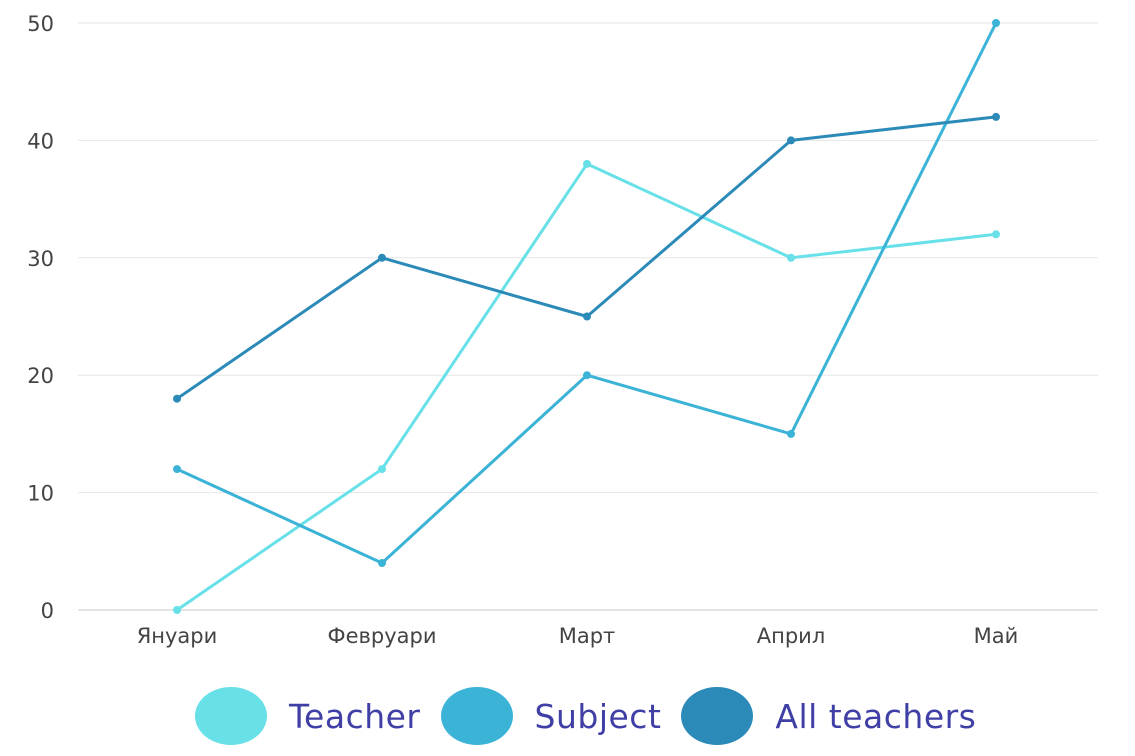 Image resolution: width=1135 pixels, height=756 pixels. I want to click on legend-item-teacher: Teacher, so click(308, 716).